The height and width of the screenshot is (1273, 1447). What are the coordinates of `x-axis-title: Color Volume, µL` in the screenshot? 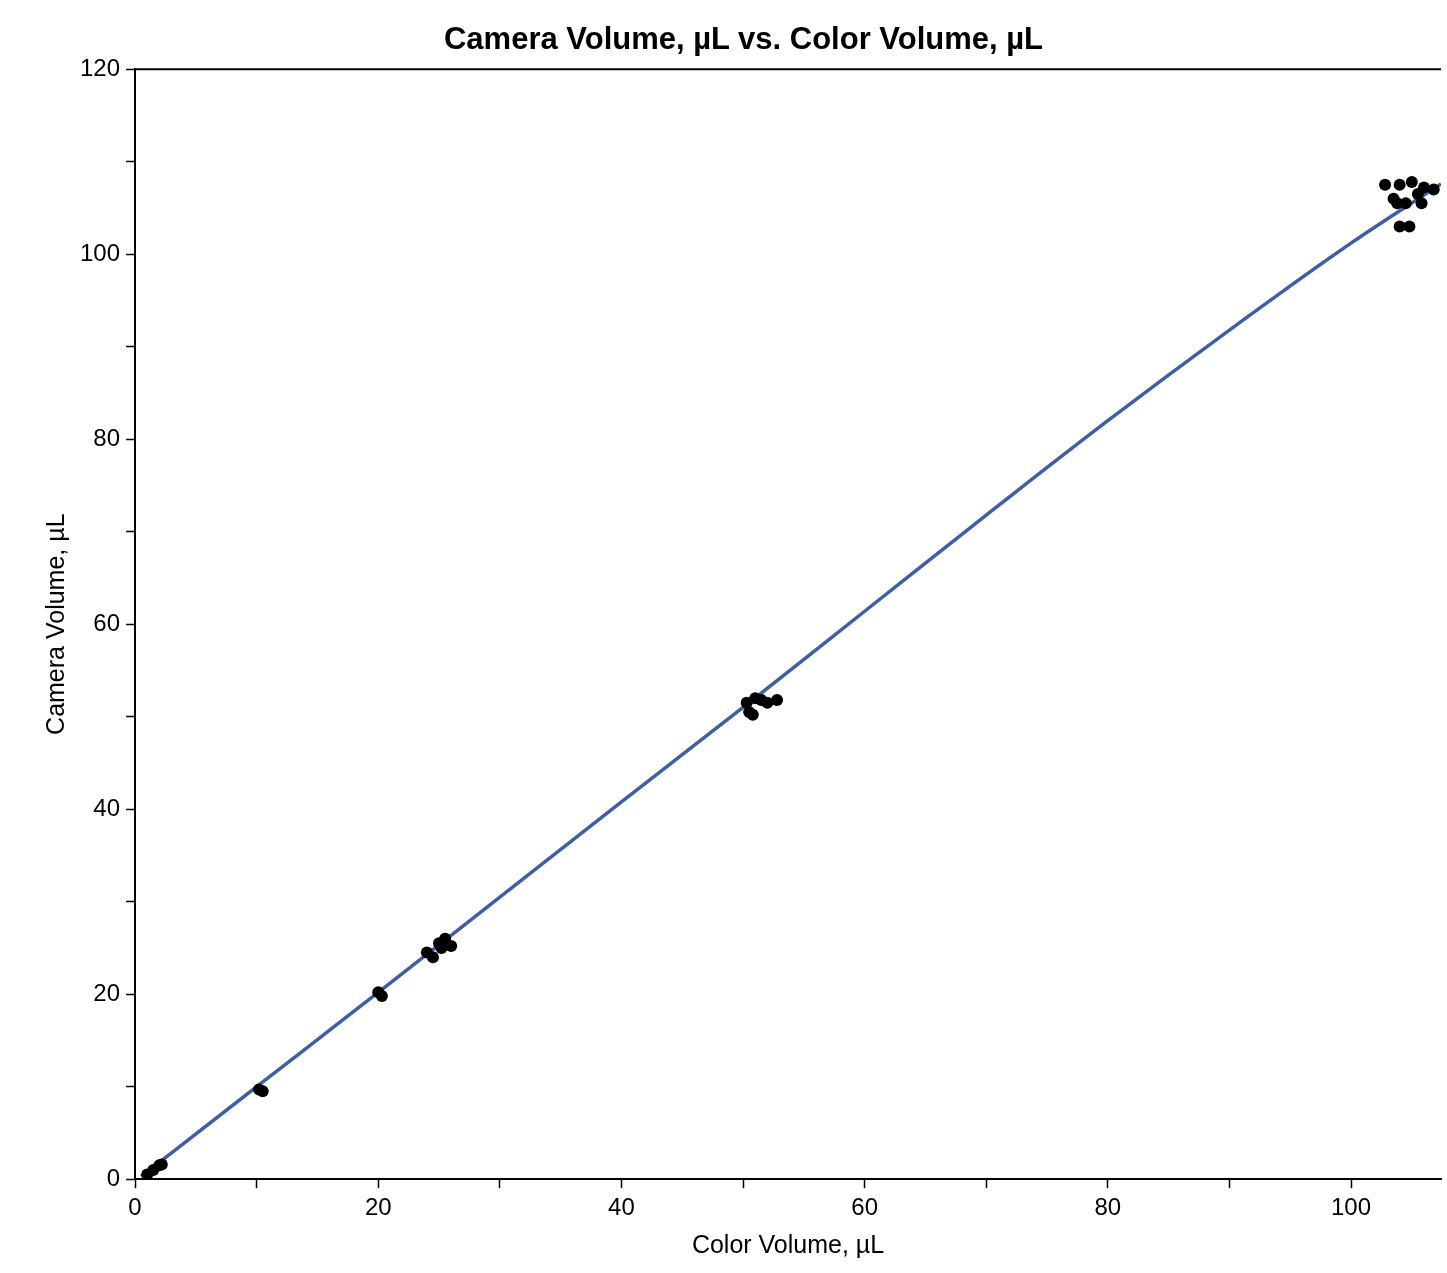 It's located at (788, 1243).